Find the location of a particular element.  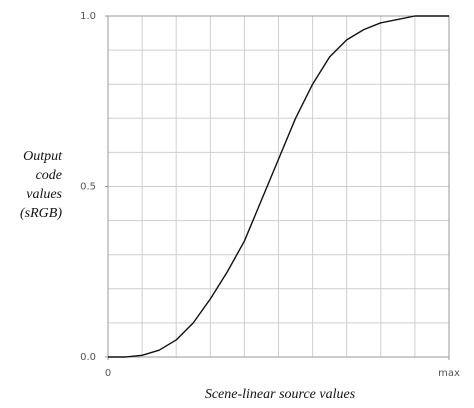

y-axis-label: code is located at coordinates (49, 175).